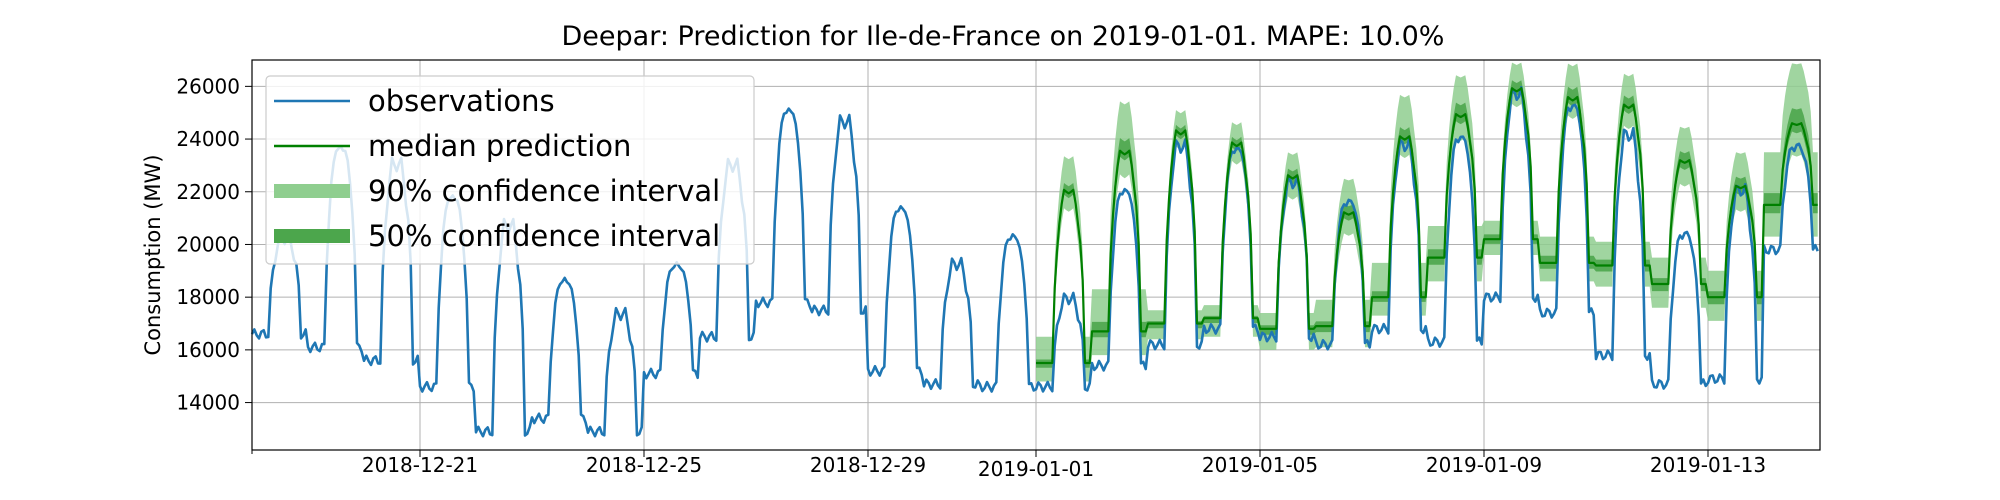 The height and width of the screenshot is (500, 2000). Describe the element at coordinates (208, 403) in the screenshot. I see `y-tick-label: 14000` at that location.